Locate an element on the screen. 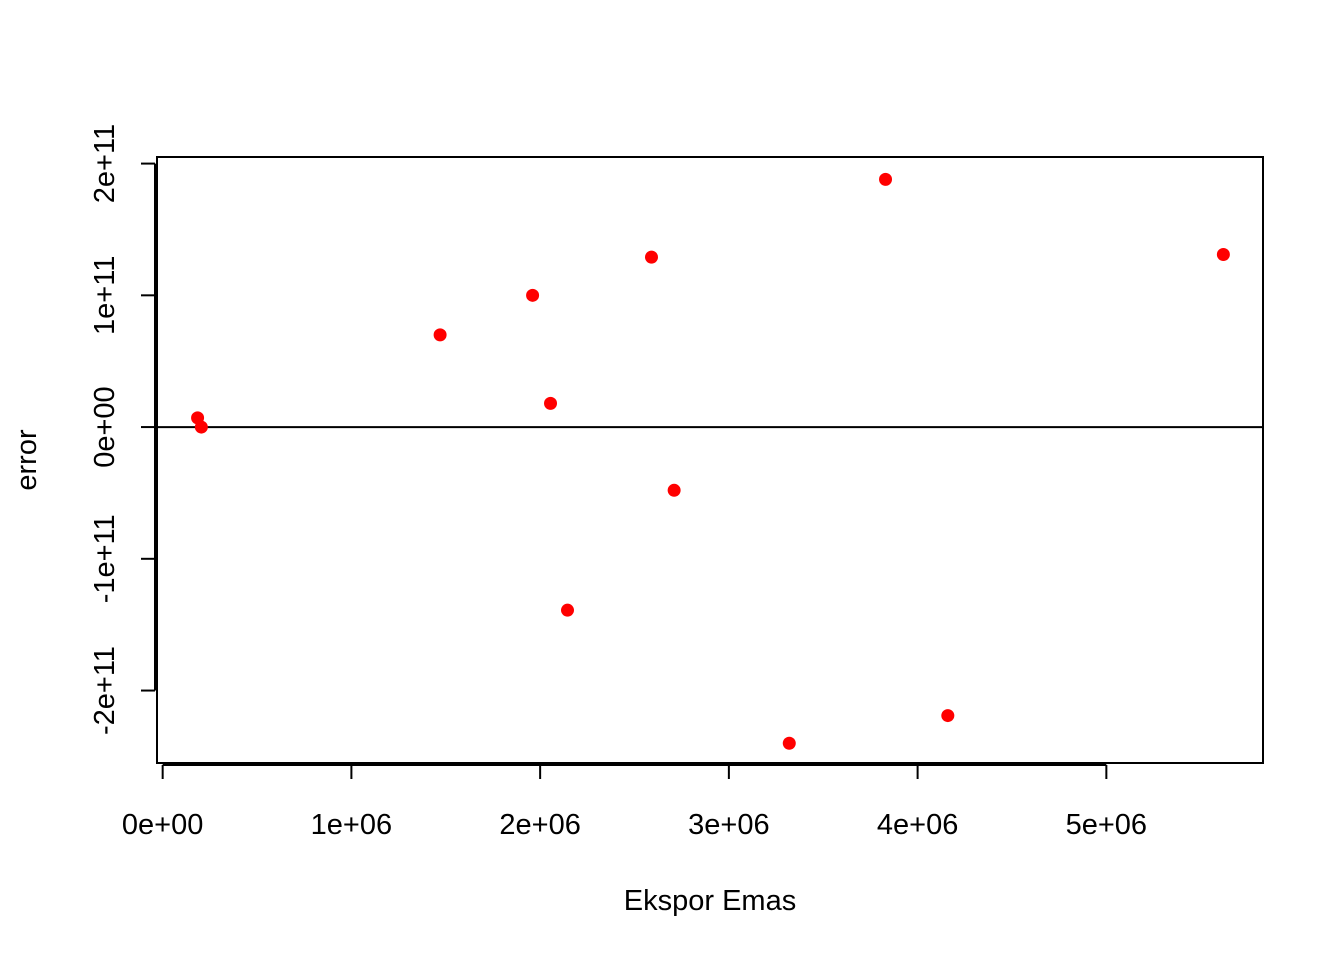 The height and width of the screenshot is (960, 1344). x-axis-label: Ekspor Emas is located at coordinates (710, 901).